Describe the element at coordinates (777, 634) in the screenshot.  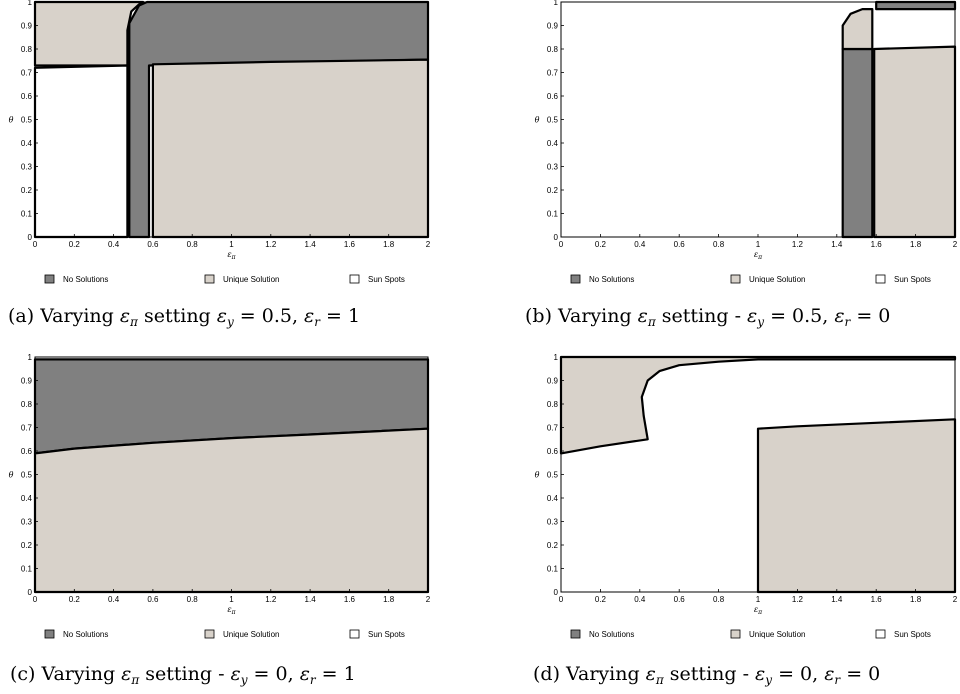
I see `legend-label-unique-solution: Unique Solution` at that location.